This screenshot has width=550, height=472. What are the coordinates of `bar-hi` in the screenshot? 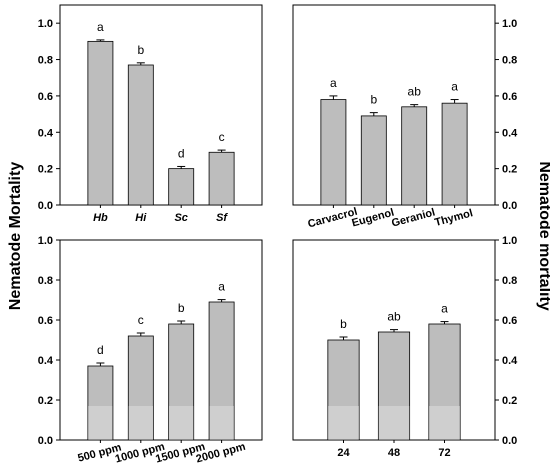 It's located at (140, 135).